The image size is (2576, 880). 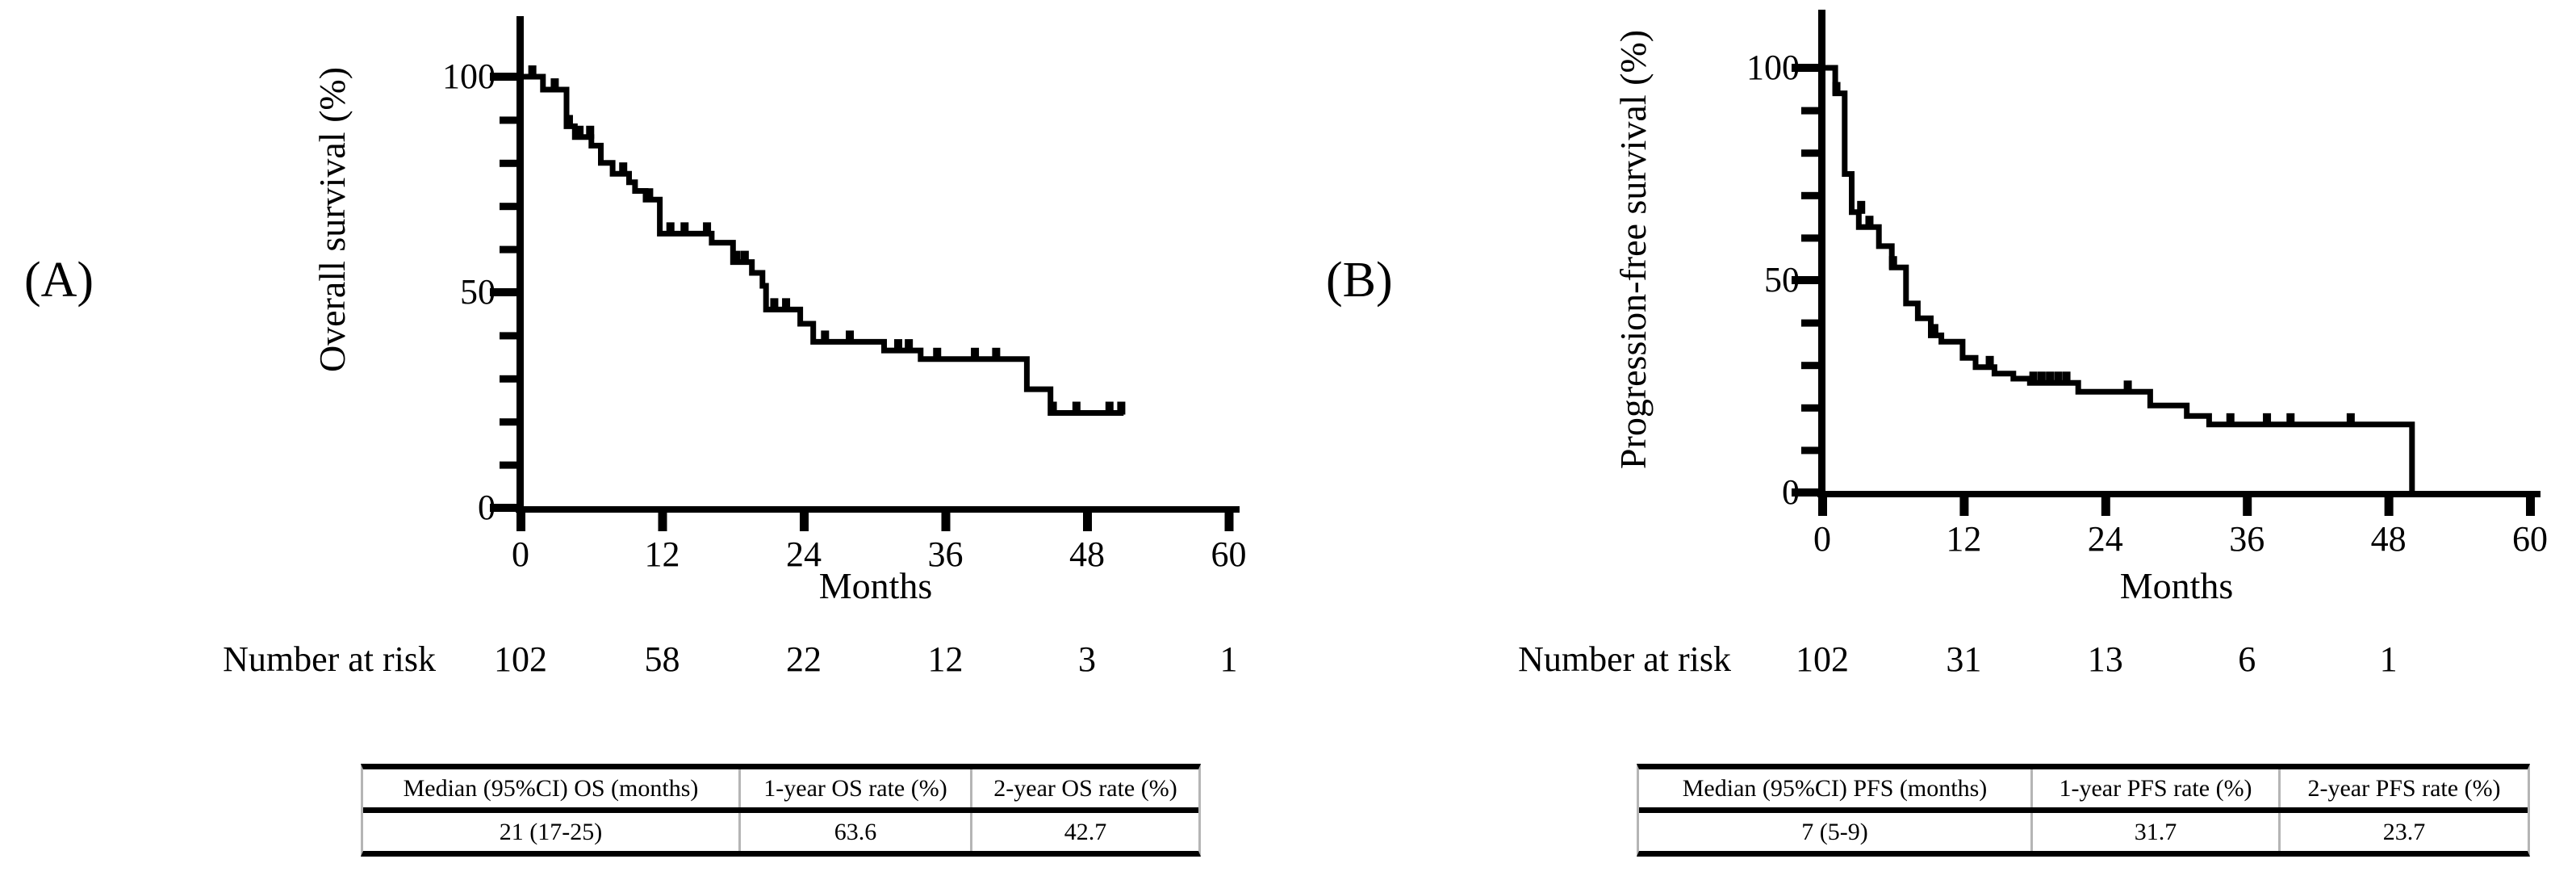 What do you see at coordinates (2404, 788) in the screenshot?
I see `summary-table-header-cell: 2-year PFS rate (%)` at bounding box center [2404, 788].